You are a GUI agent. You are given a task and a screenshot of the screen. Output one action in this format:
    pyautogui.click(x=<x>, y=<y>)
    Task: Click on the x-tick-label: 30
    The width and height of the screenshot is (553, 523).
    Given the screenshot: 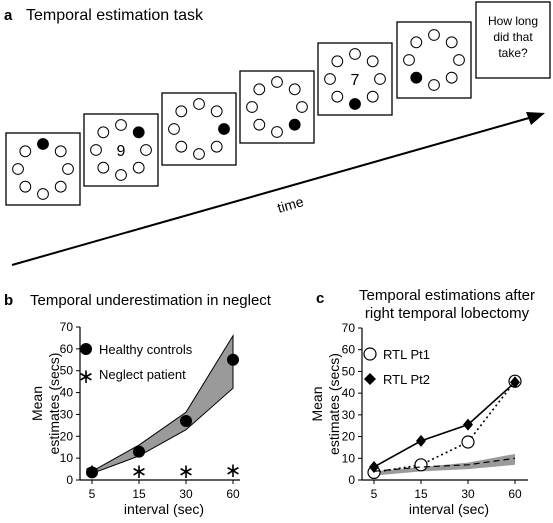 What is the action you would take?
    pyautogui.click(x=186, y=494)
    